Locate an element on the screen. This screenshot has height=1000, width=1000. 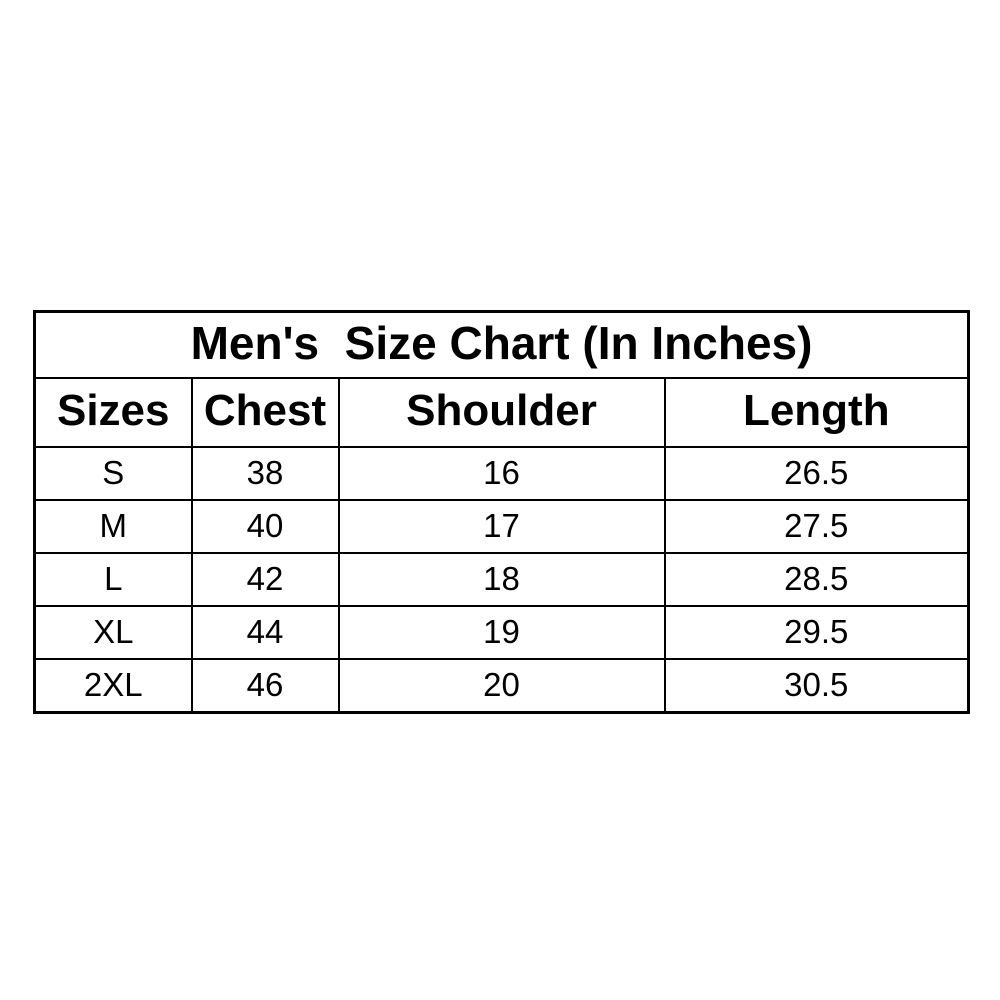
table-row-l: L 42 18 28.5 is located at coordinates (501, 579).